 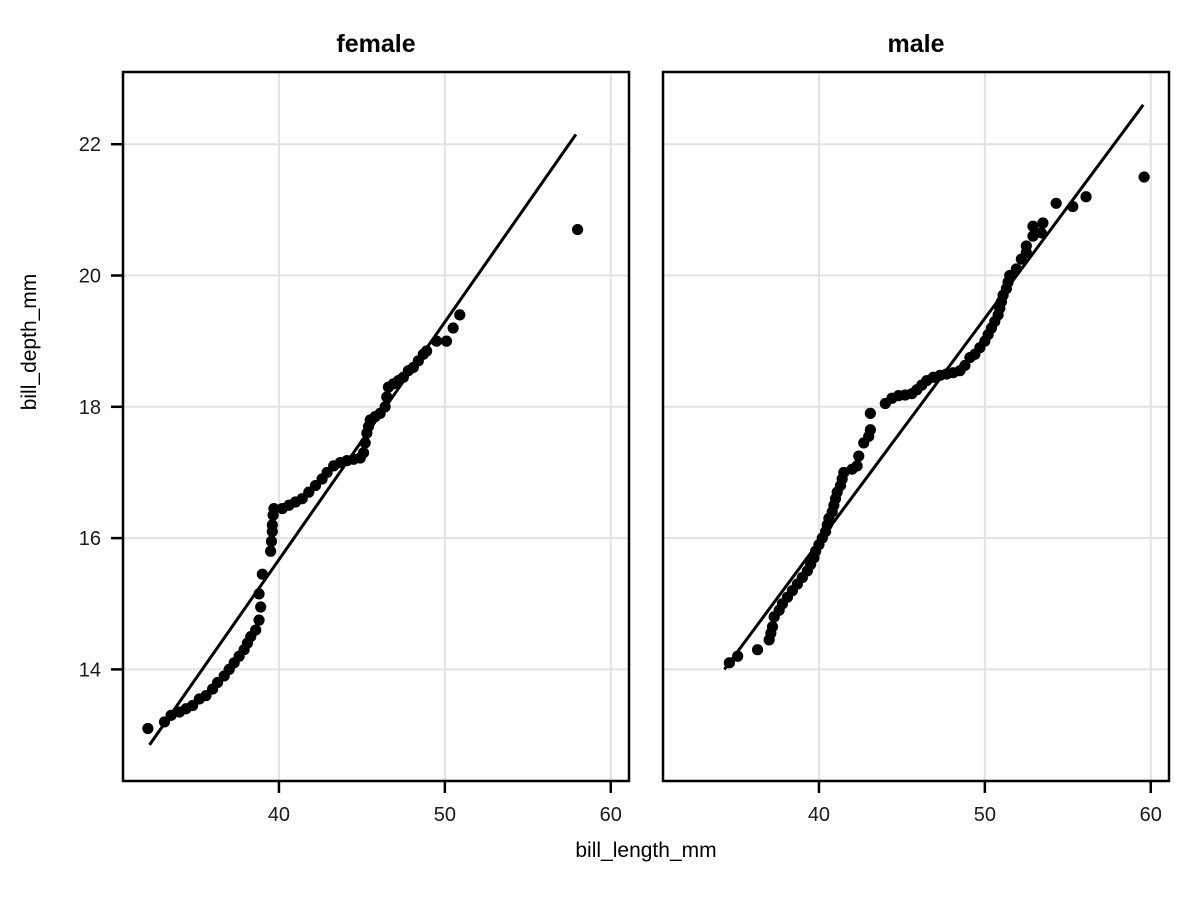 I want to click on y-tick-label: 14, so click(x=90, y=670).